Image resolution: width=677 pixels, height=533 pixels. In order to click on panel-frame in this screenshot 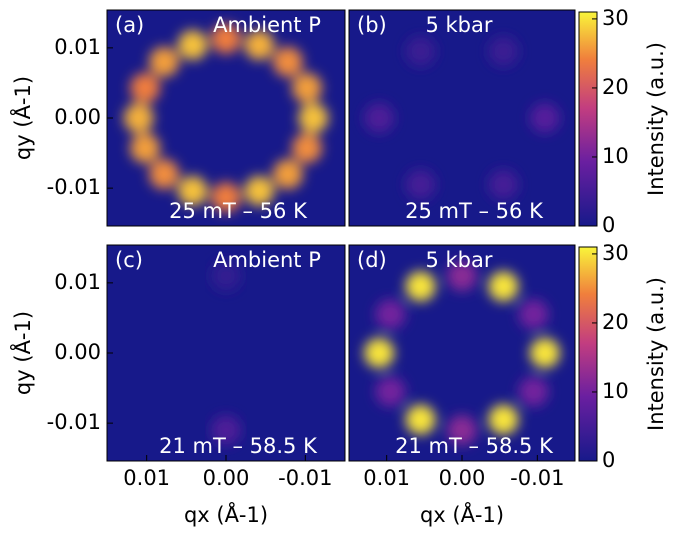, I will do `click(462, 118)`.